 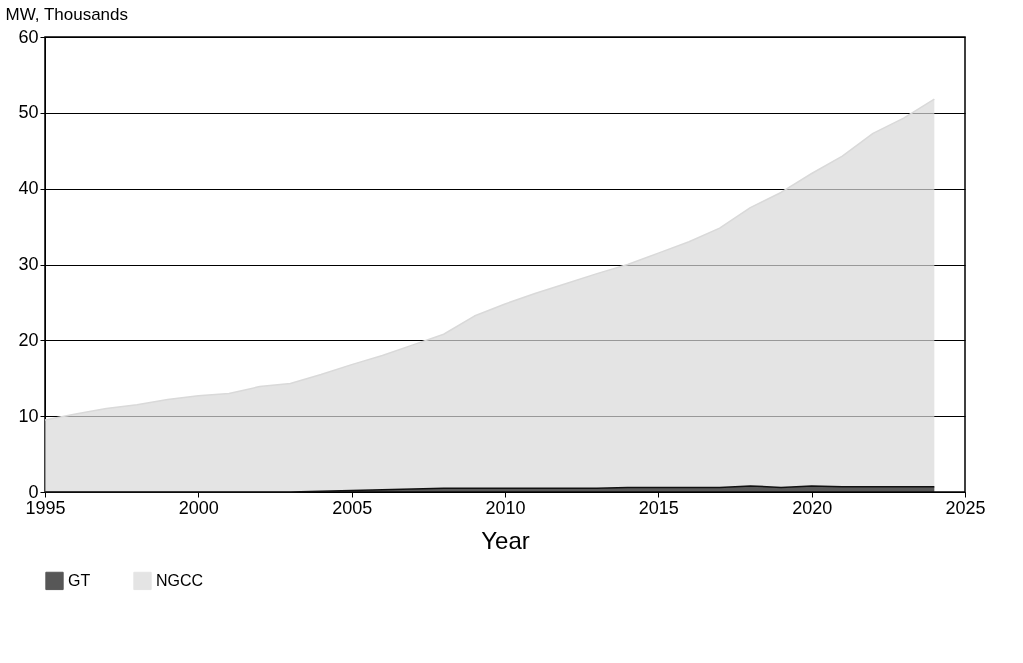 What do you see at coordinates (505, 507) in the screenshot?
I see `x-tick-label: 2010` at bounding box center [505, 507].